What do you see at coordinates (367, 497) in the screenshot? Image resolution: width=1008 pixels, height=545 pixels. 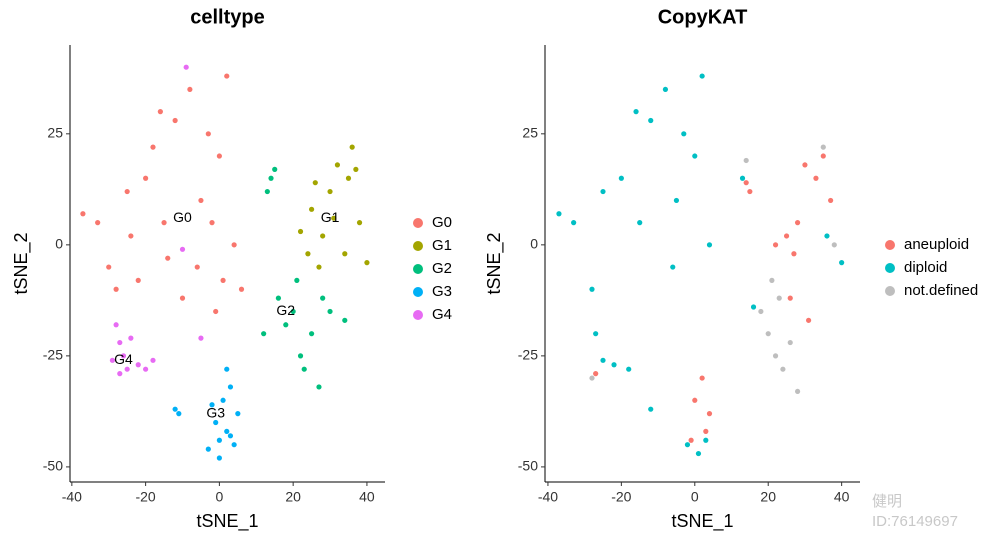 I see `x-tick-label: 40` at bounding box center [367, 497].